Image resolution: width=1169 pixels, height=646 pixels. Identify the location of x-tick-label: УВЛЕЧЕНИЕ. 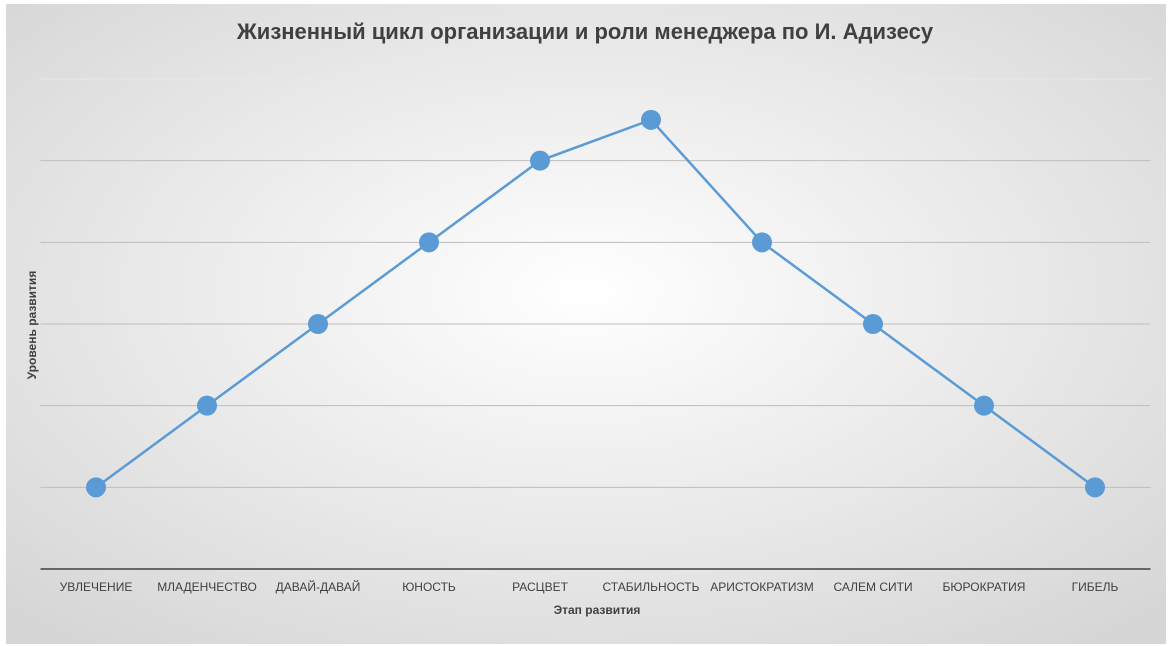
(96, 587).